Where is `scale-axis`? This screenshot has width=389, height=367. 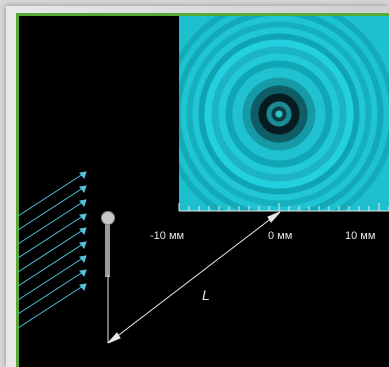
scale-axis is located at coordinates (283, 207).